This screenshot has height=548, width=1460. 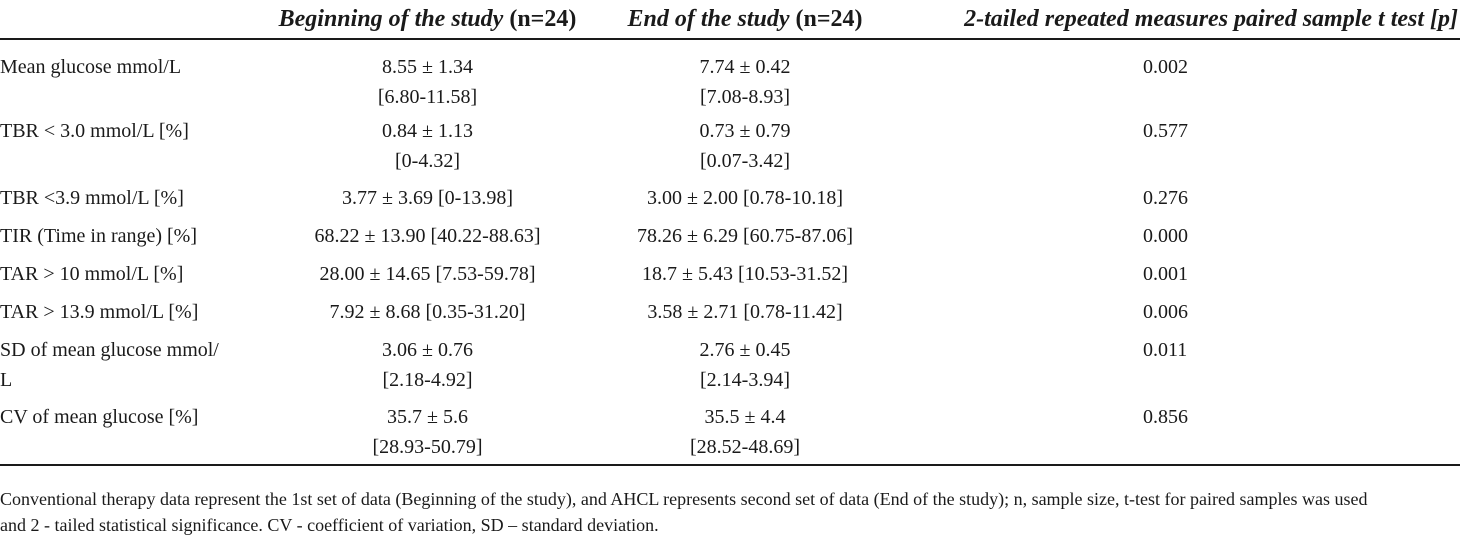 What do you see at coordinates (427, 380) in the screenshot?
I see `beginning-value-line: [2.18-4.92]` at bounding box center [427, 380].